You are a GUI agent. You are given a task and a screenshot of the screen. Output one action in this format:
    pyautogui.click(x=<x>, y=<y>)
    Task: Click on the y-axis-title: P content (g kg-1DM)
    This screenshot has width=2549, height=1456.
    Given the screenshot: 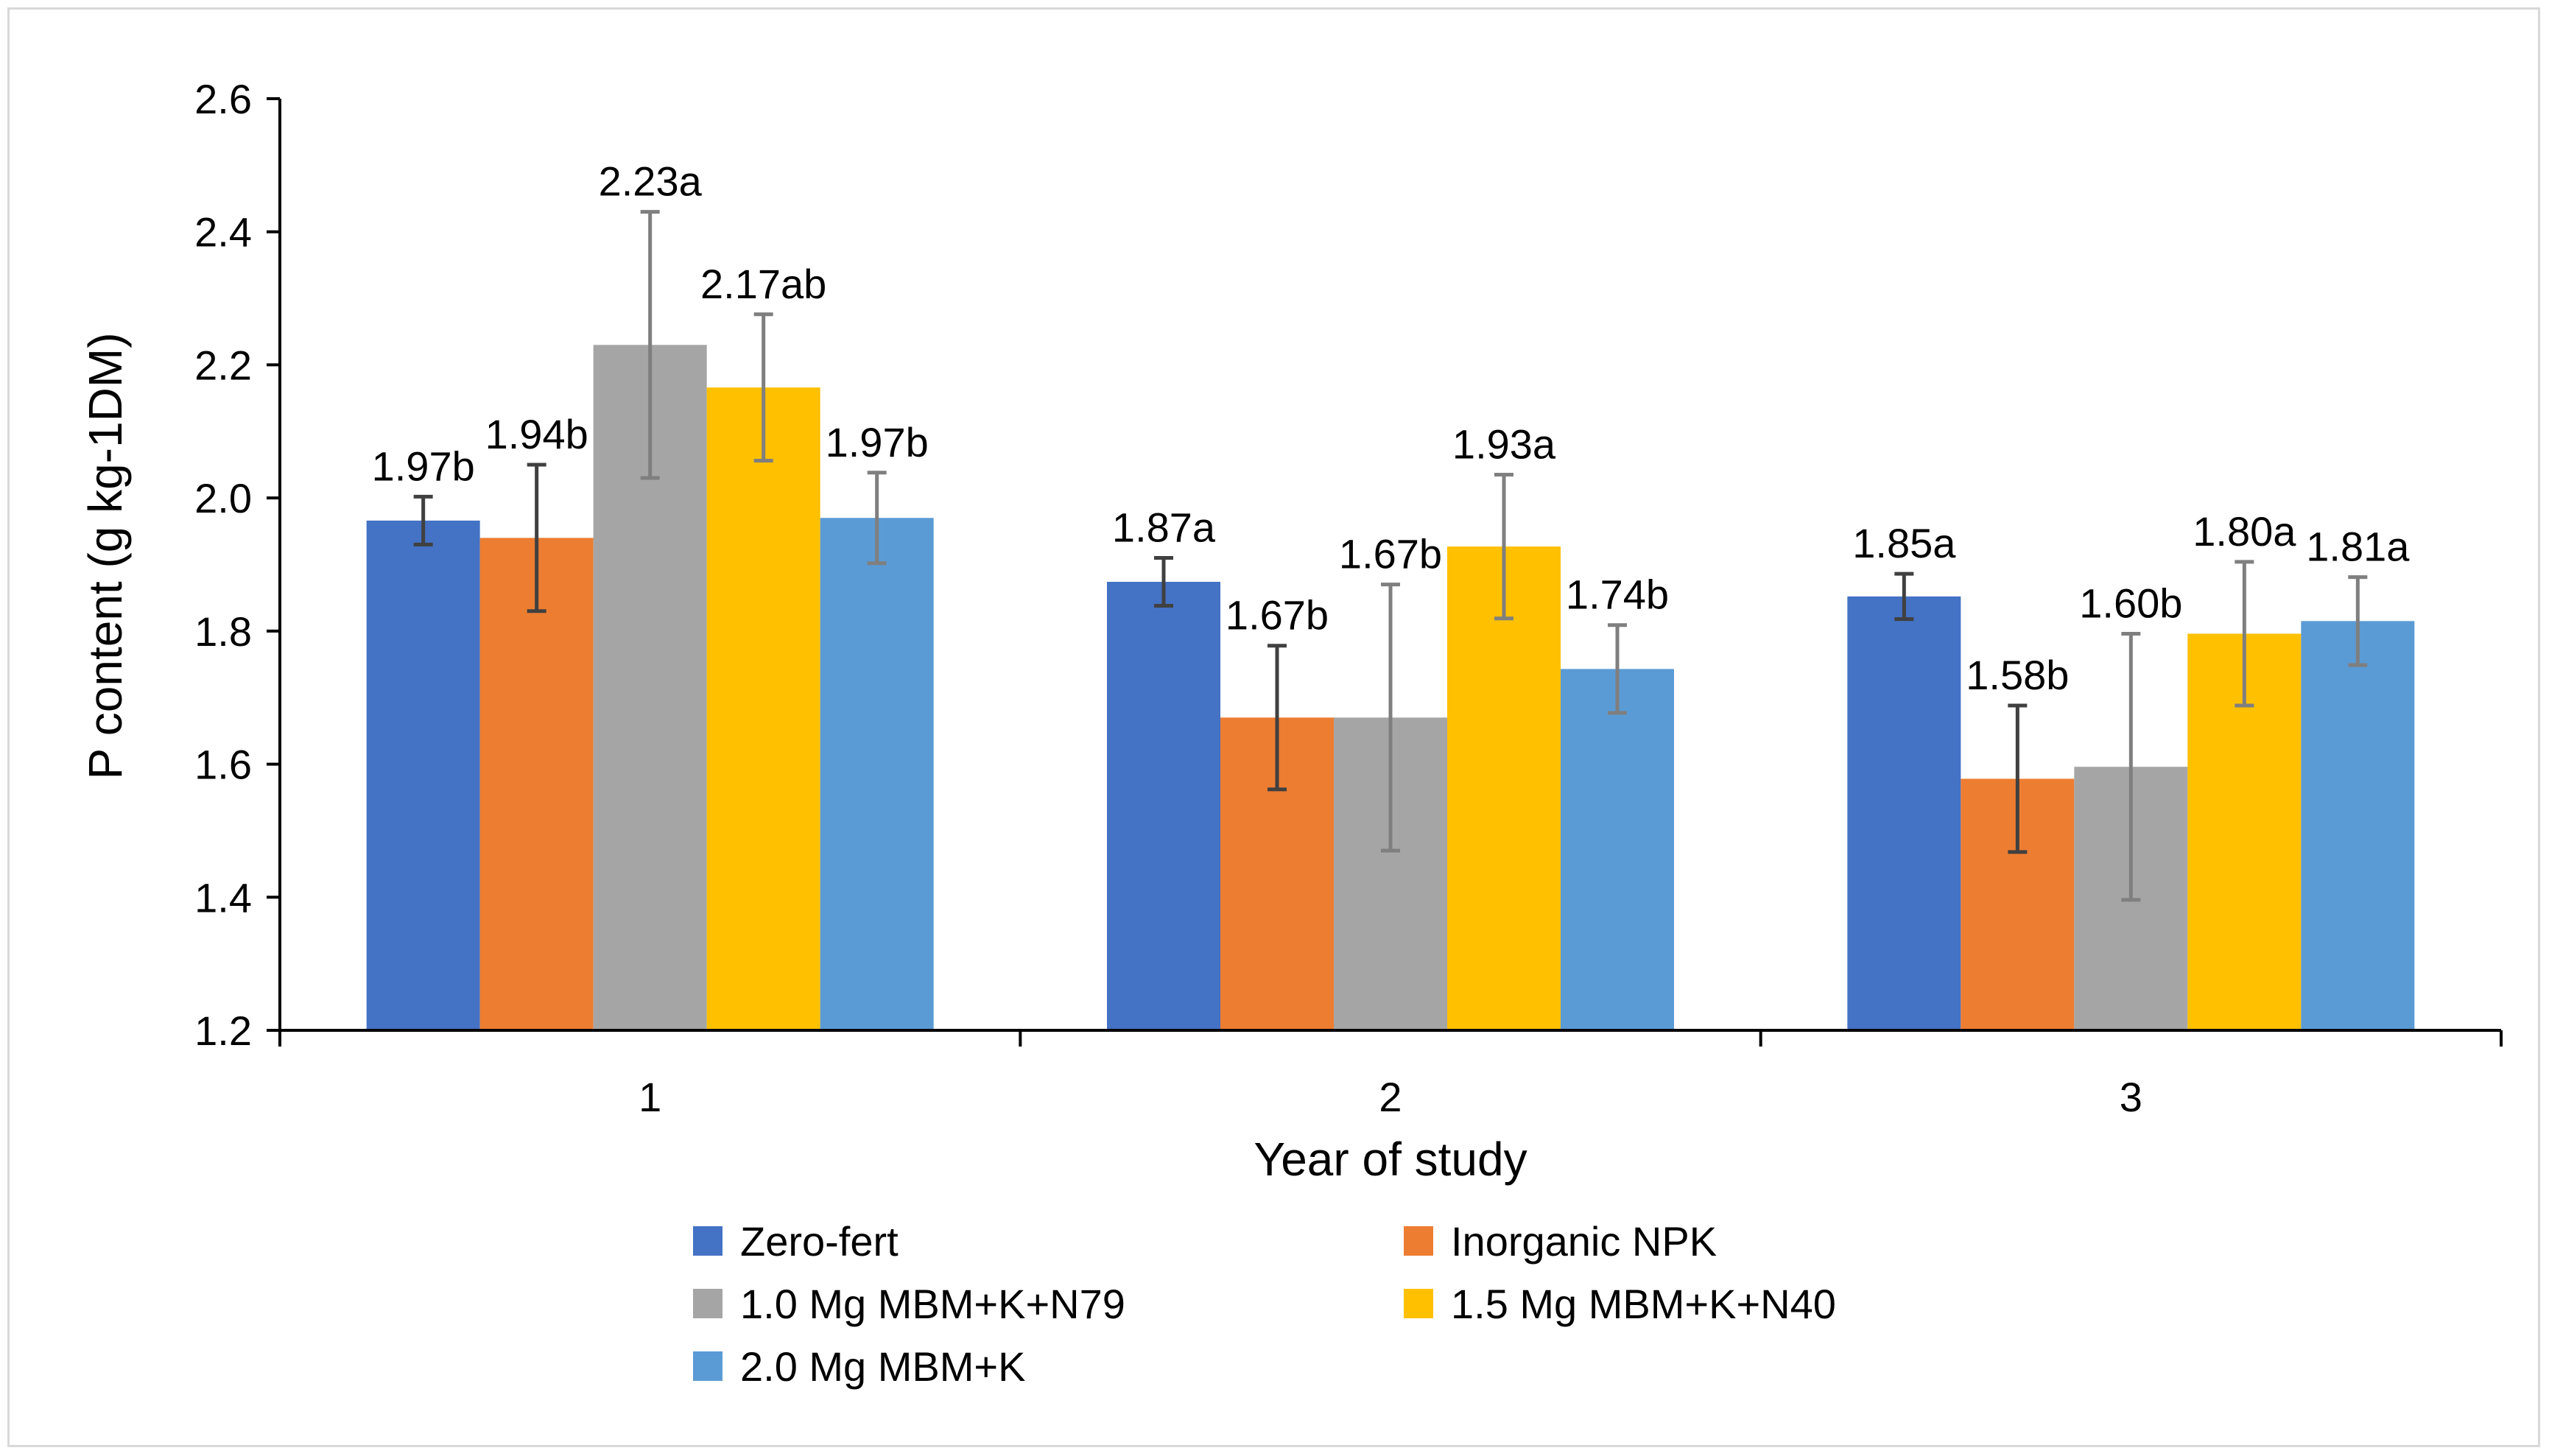 What is the action you would take?
    pyautogui.click(x=105, y=555)
    